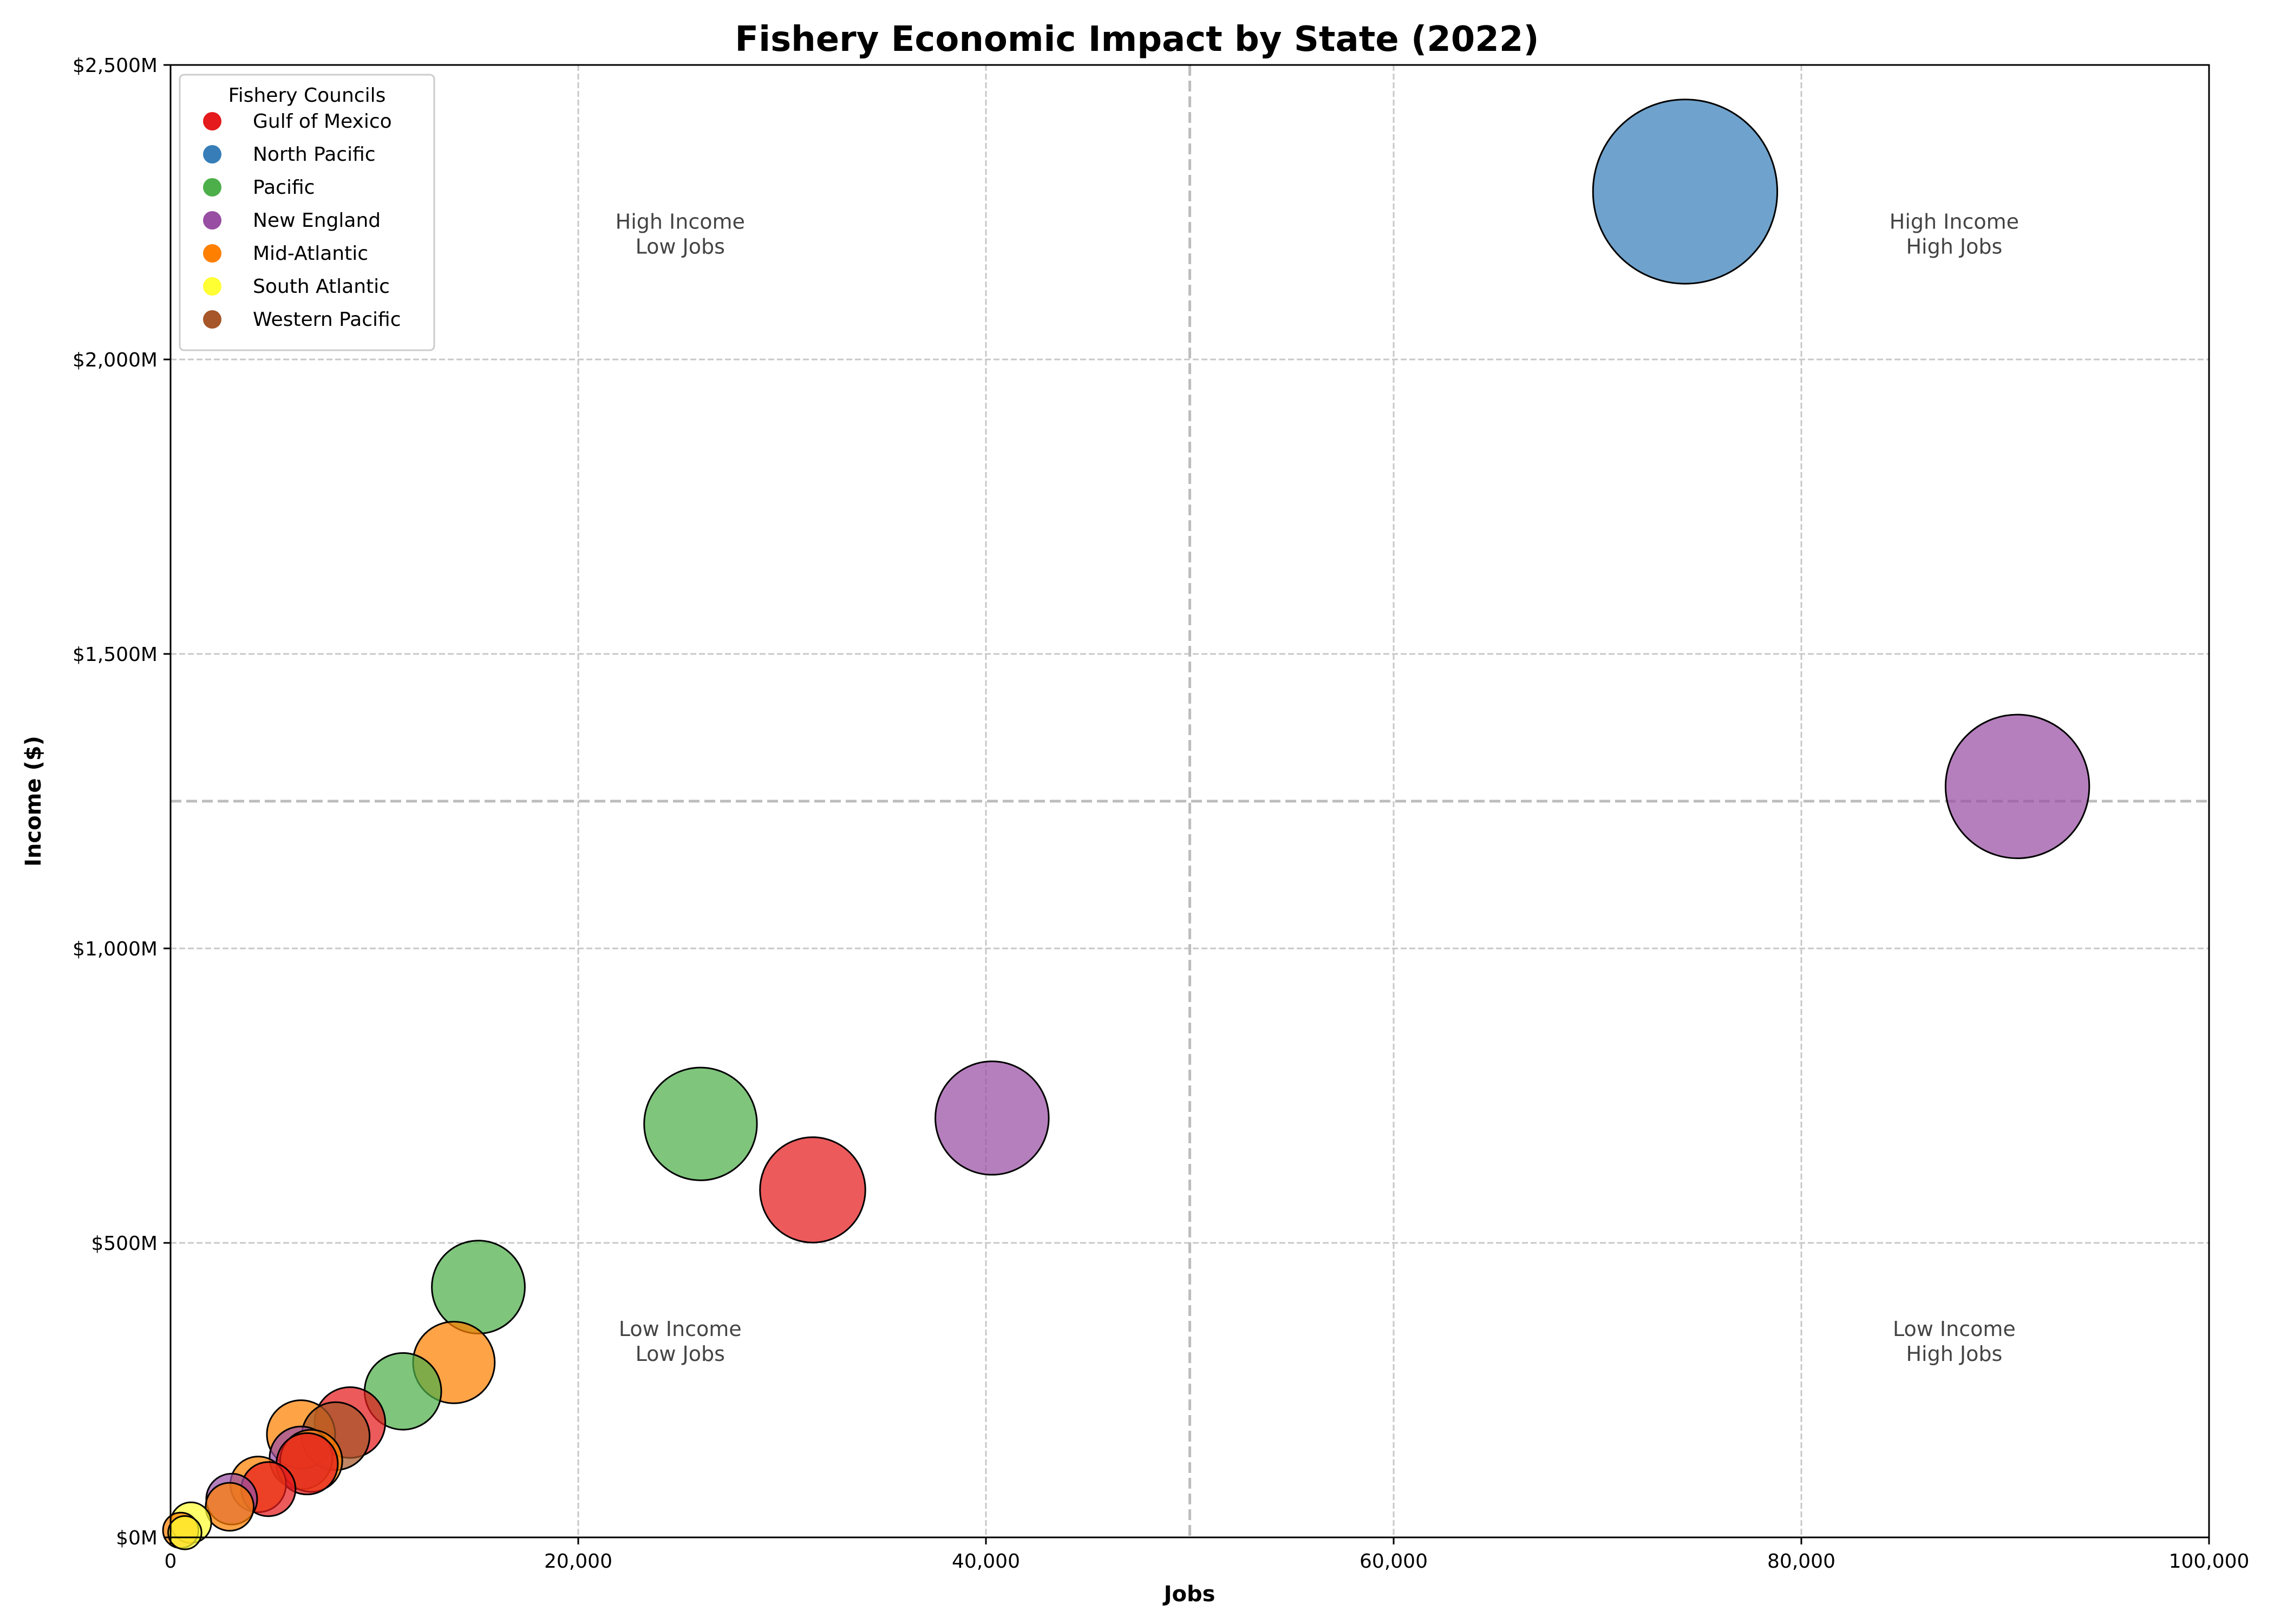  I want to click on x-tick-label: 60,000, so click(1394, 1561).